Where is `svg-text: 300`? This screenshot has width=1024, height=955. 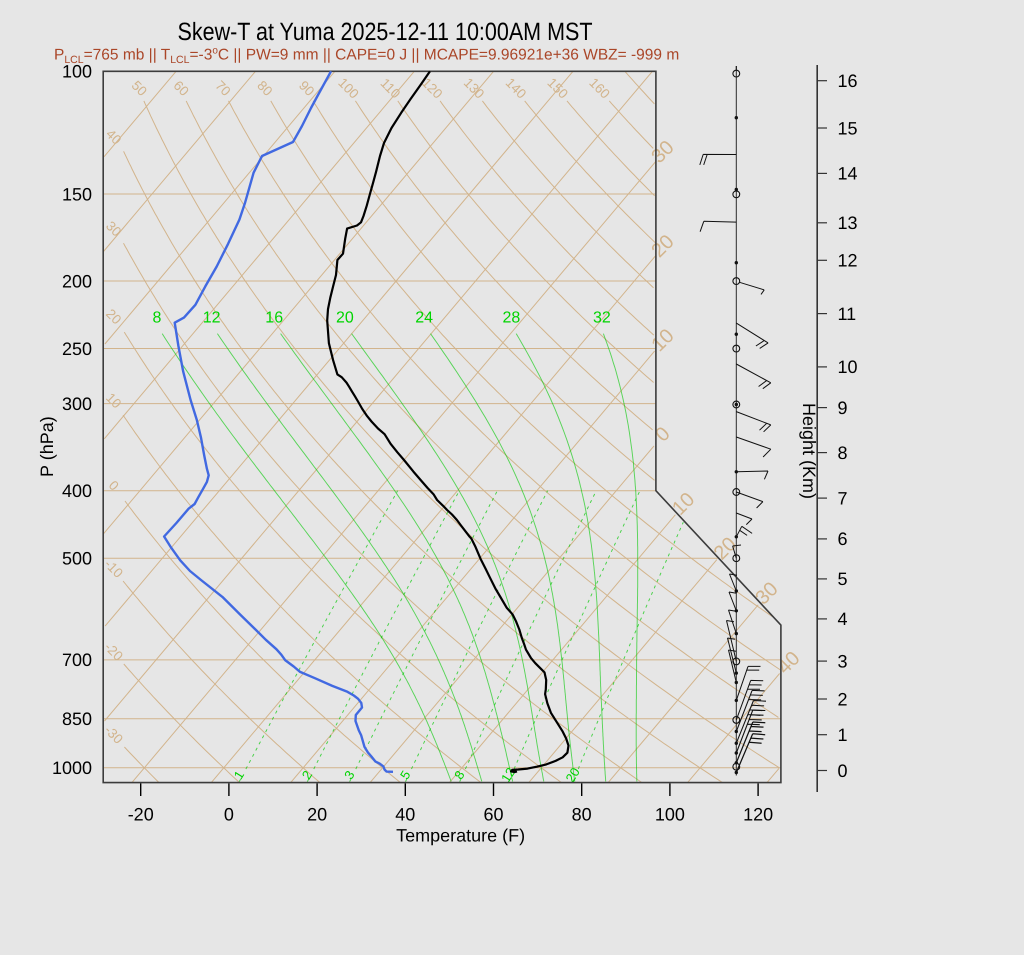
svg-text: 300 is located at coordinates (77, 404).